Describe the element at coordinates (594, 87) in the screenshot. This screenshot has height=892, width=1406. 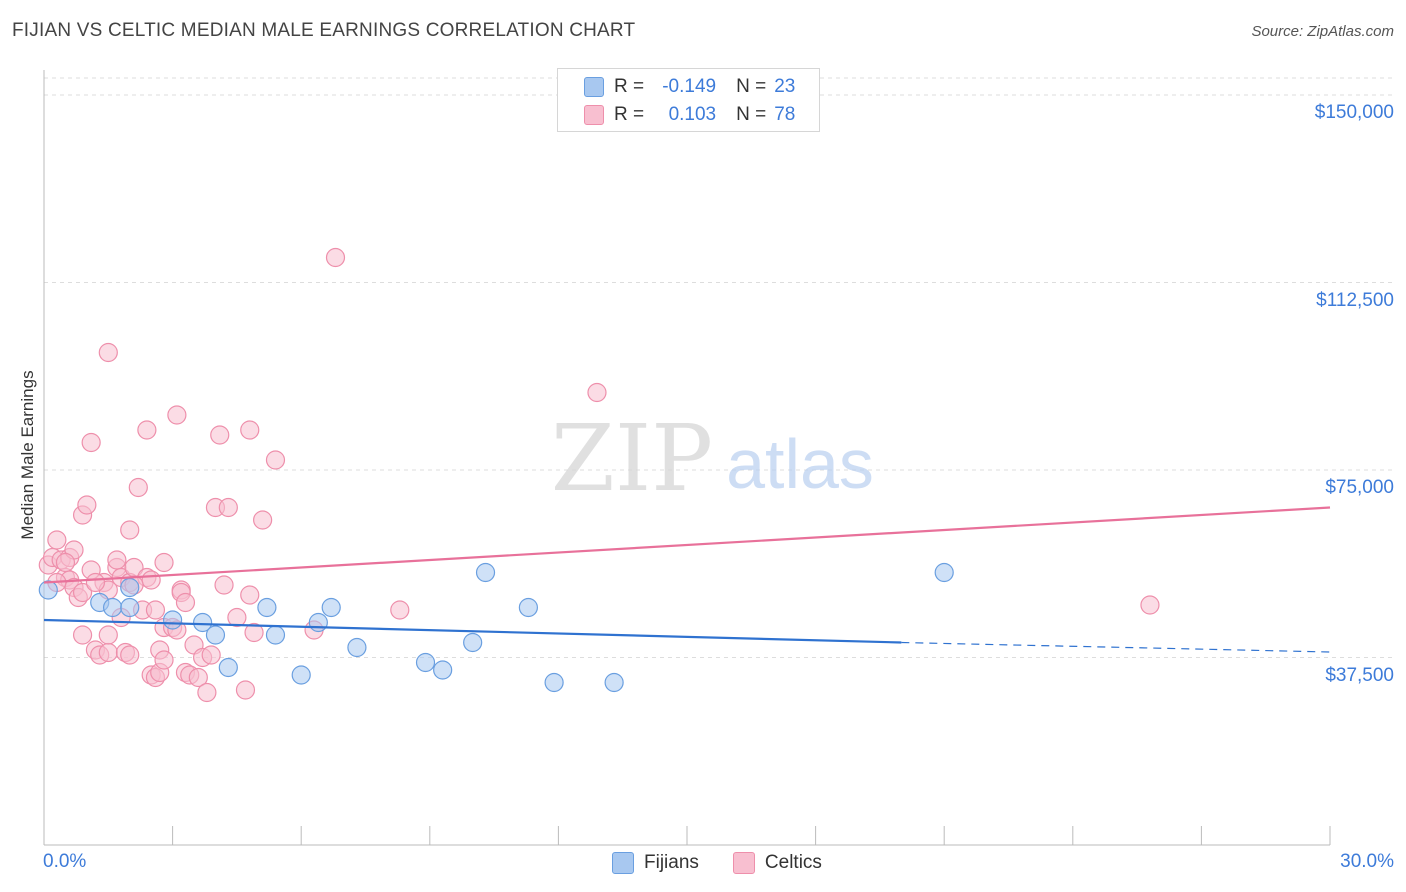
I see `fijians-swatch` at that location.